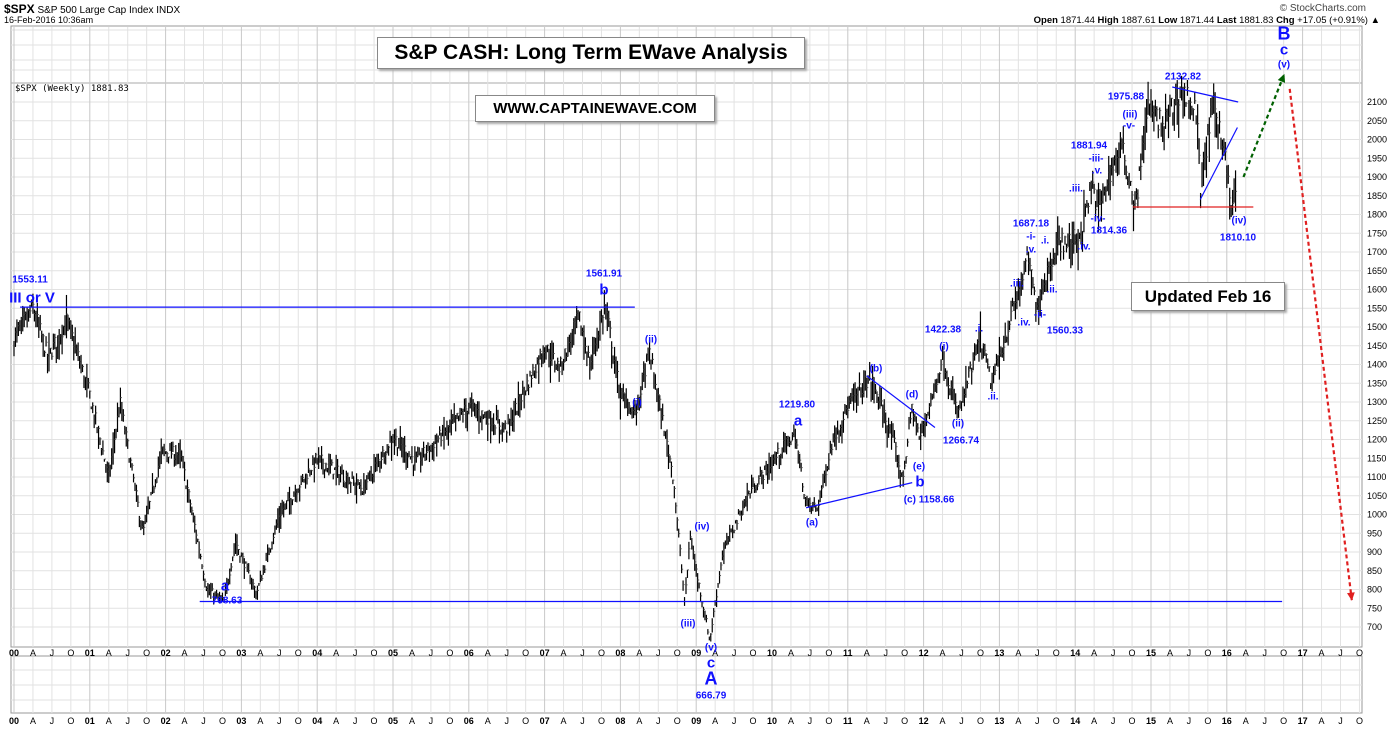 Image resolution: width=1400 pixels, height=730 pixels. I want to click on updated-box: Updated Feb 16, so click(1208, 296).